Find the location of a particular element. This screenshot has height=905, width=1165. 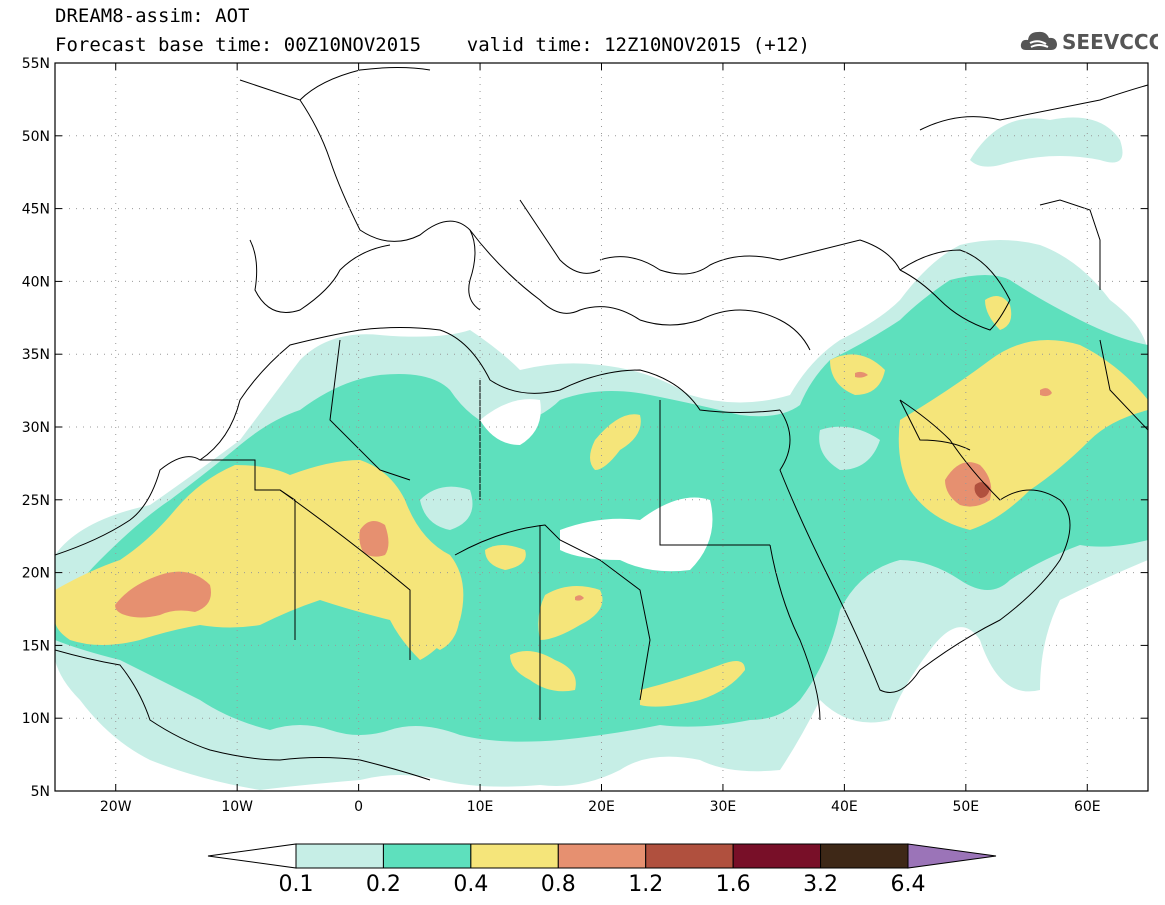

colorbar-label: 0.1 is located at coordinates (296, 884).